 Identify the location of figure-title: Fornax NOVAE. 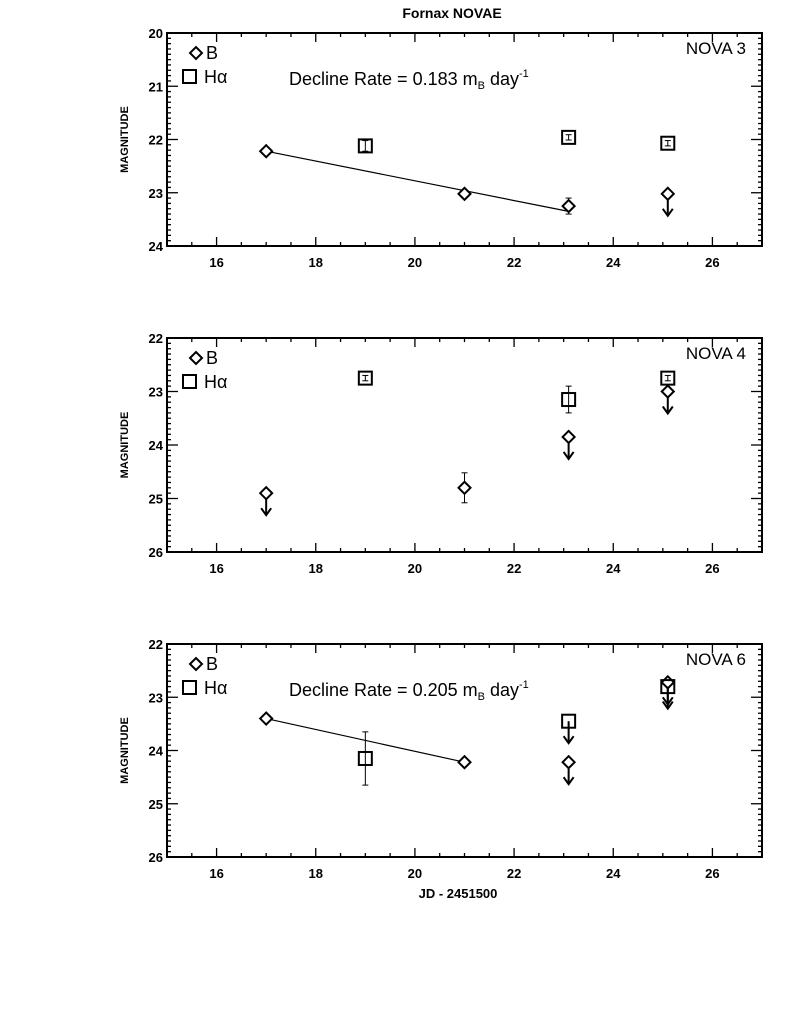
(451, 13).